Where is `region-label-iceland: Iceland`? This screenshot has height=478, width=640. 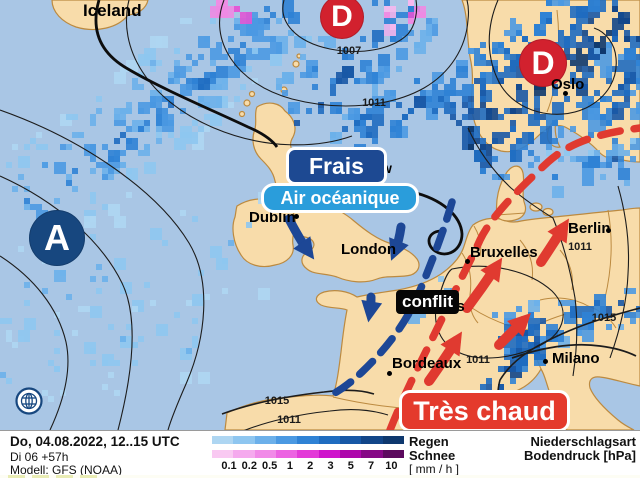 region-label-iceland: Iceland is located at coordinates (112, 10).